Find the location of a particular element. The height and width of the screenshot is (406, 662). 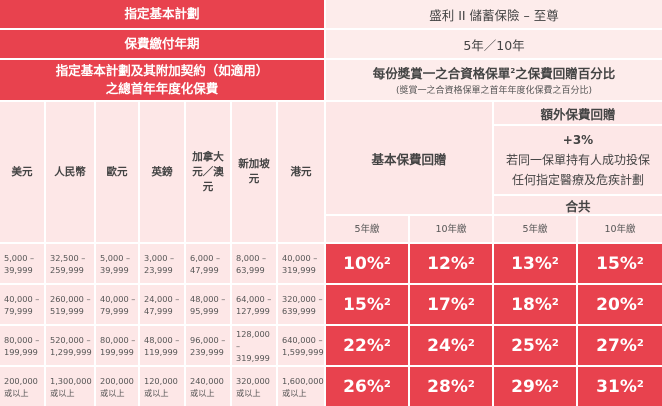

rebate-rate-cell: 26% 2 is located at coordinates (367, 386).